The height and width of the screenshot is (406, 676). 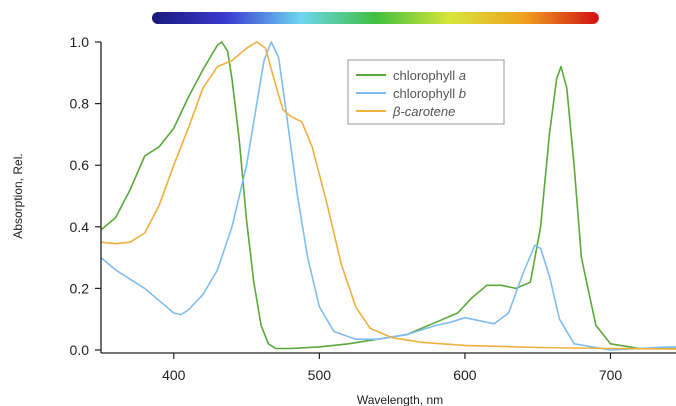 I want to click on x-tick-label: 400, so click(x=174, y=375).